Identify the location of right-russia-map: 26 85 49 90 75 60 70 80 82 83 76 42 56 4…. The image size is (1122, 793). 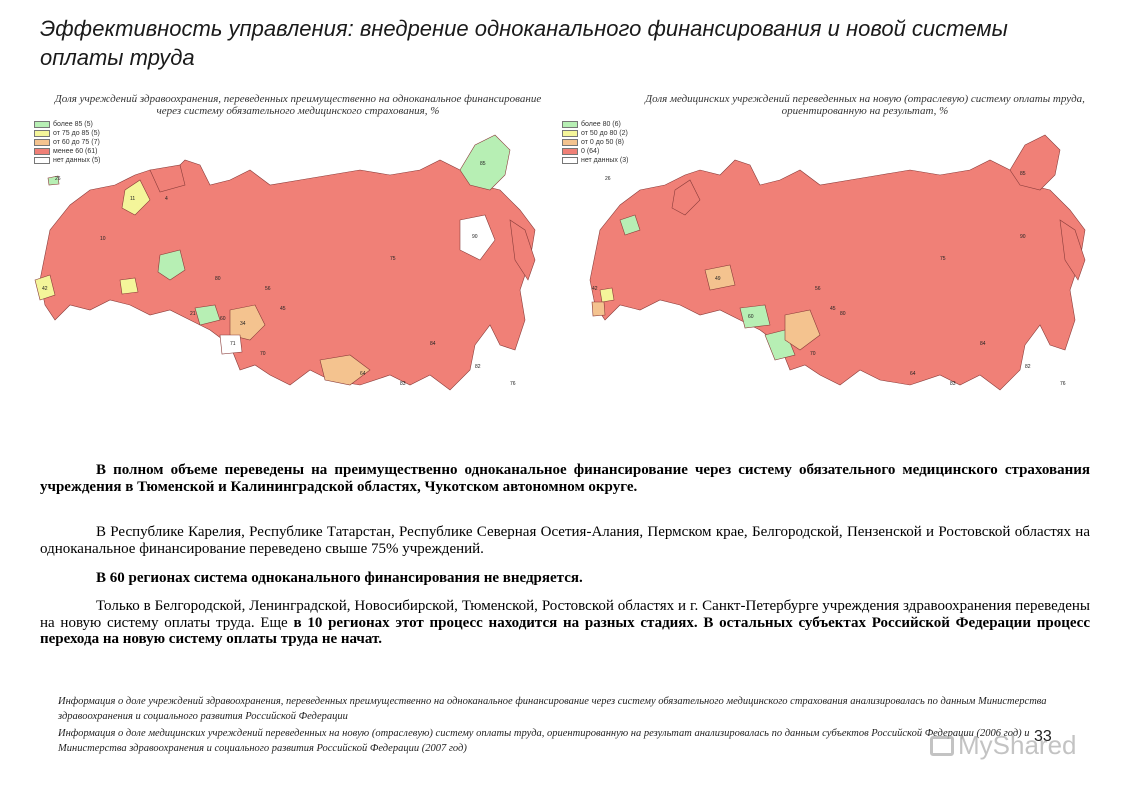
(837, 262).